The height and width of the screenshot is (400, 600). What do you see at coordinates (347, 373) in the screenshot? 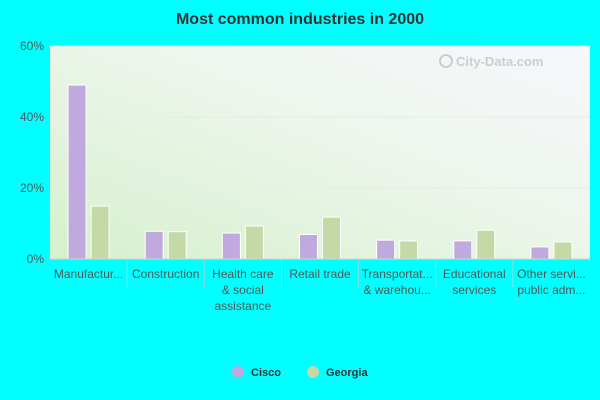
I see `legend-label-georgia: Georgia` at bounding box center [347, 373].